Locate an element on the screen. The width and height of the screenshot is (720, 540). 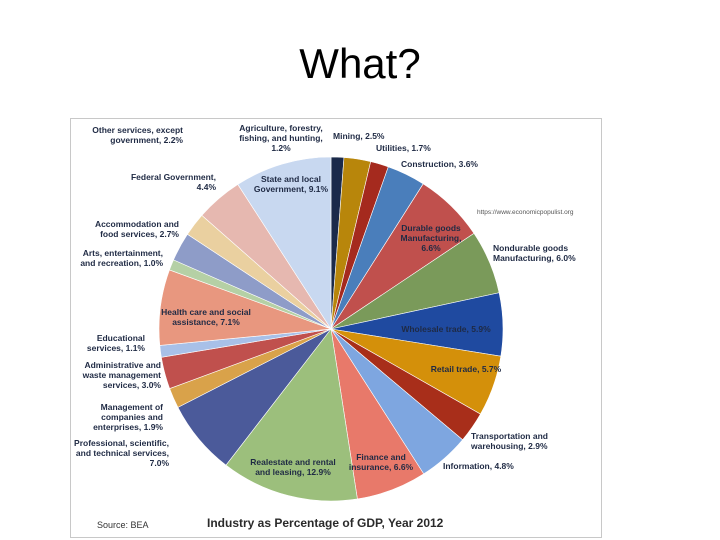
slice-label-6: Nondurable goods Manufacturing, 6.0% is located at coordinates (534, 253).